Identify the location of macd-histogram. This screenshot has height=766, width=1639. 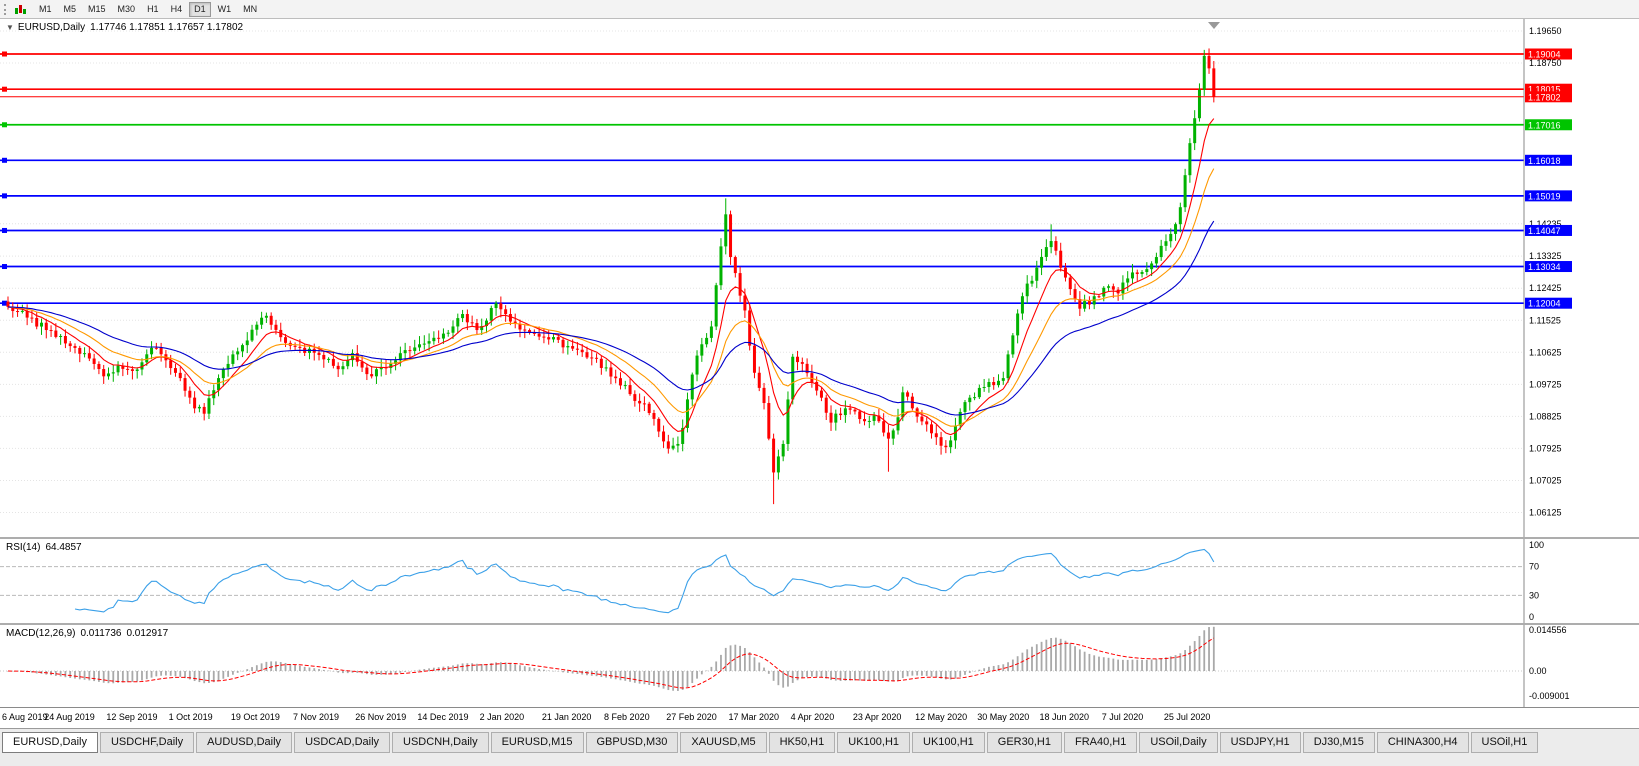
(611, 658).